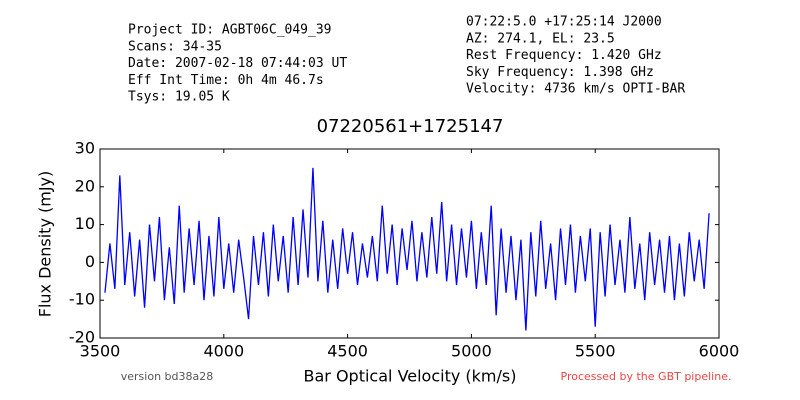  Describe the element at coordinates (82, 299) in the screenshot. I see `y-tick-label: -10` at that location.